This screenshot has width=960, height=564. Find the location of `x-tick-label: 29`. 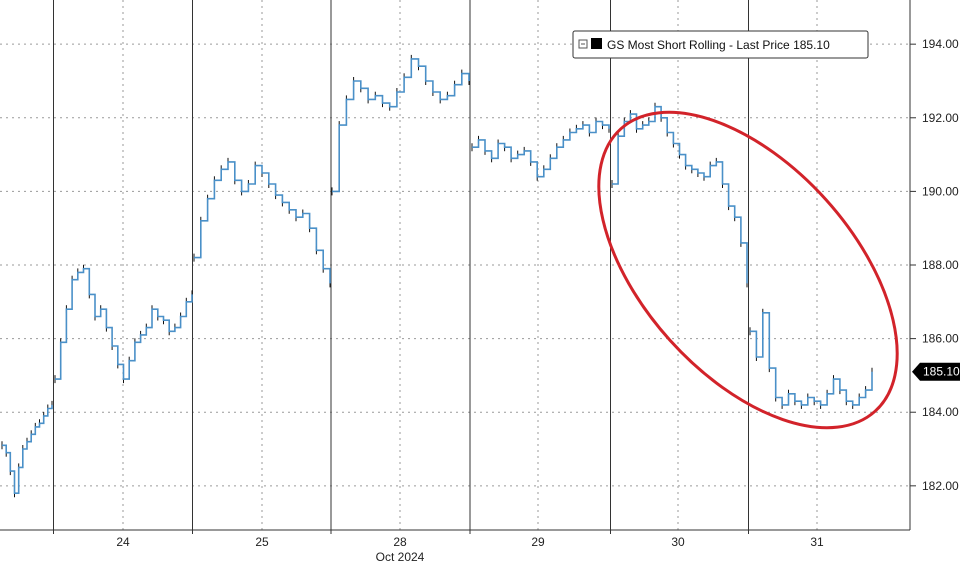

x-tick-label: 29 is located at coordinates (538, 542).